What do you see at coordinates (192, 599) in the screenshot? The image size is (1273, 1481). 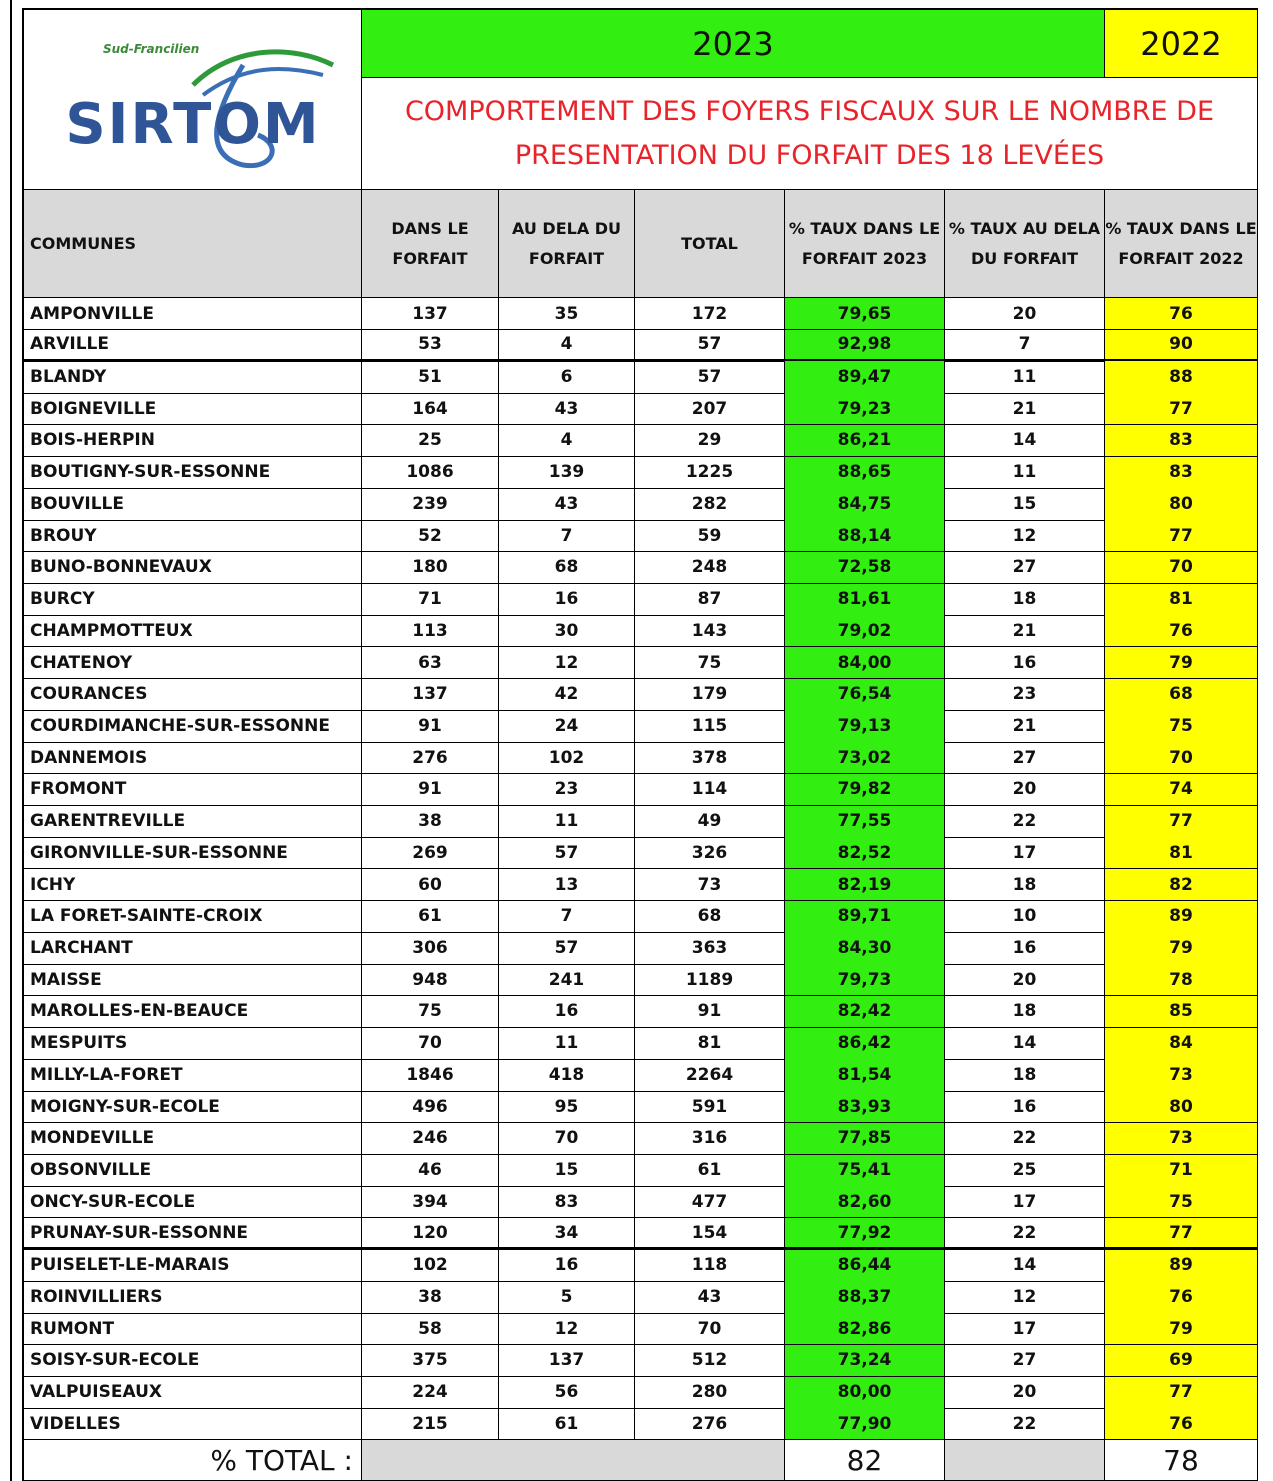 I see `commune: BURCY` at bounding box center [192, 599].